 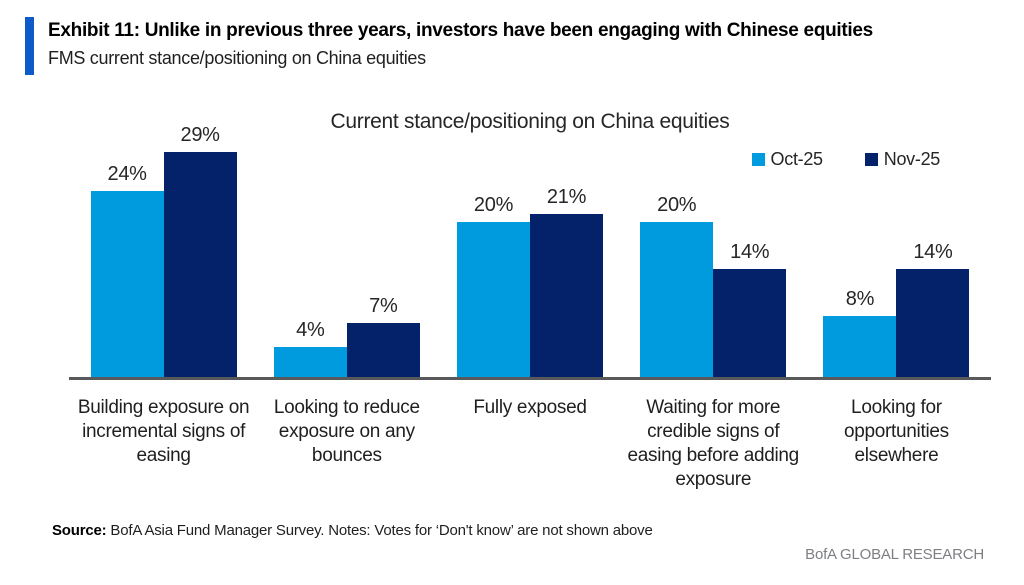 I want to click on bar-value-label: 21%, so click(x=566, y=197).